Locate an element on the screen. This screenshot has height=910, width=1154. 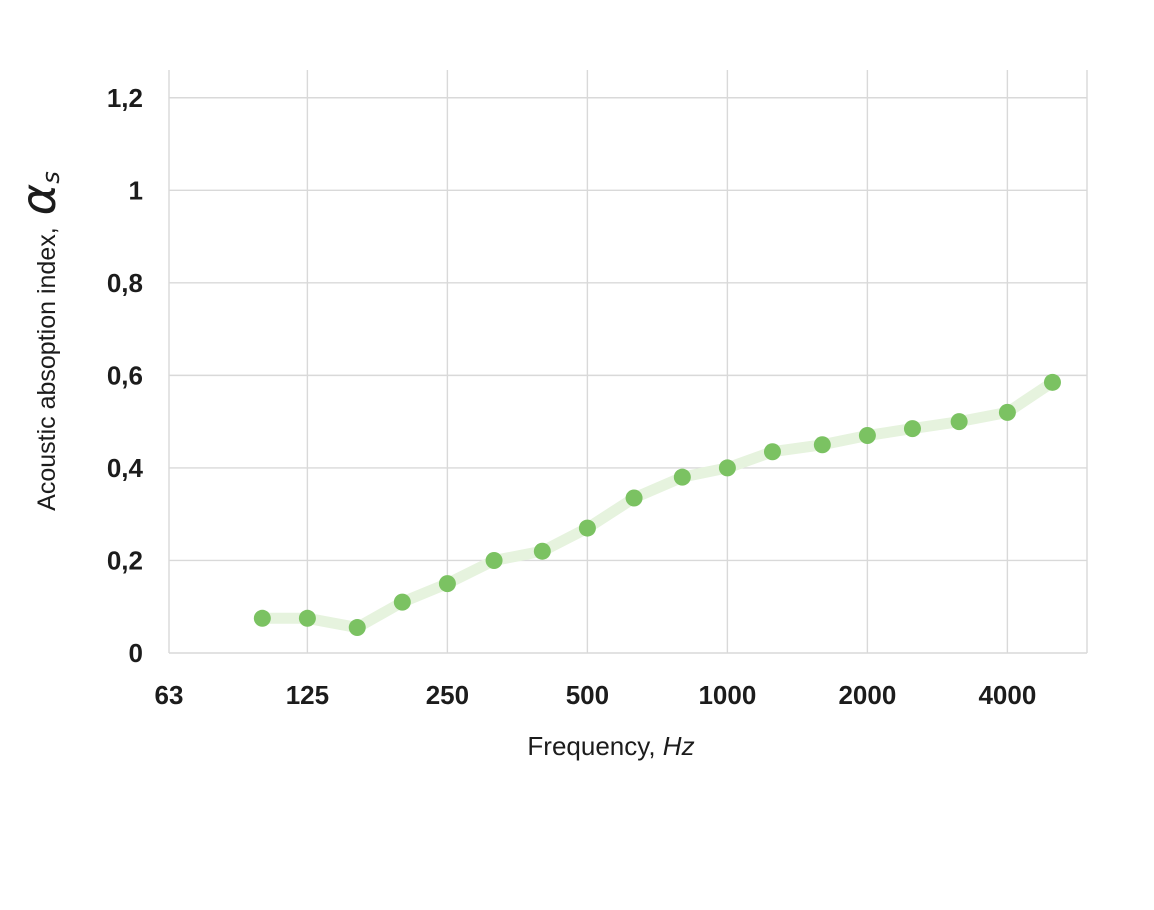
y-axis-title: Acoustic absoption index, αs is located at coordinates (51, 341).